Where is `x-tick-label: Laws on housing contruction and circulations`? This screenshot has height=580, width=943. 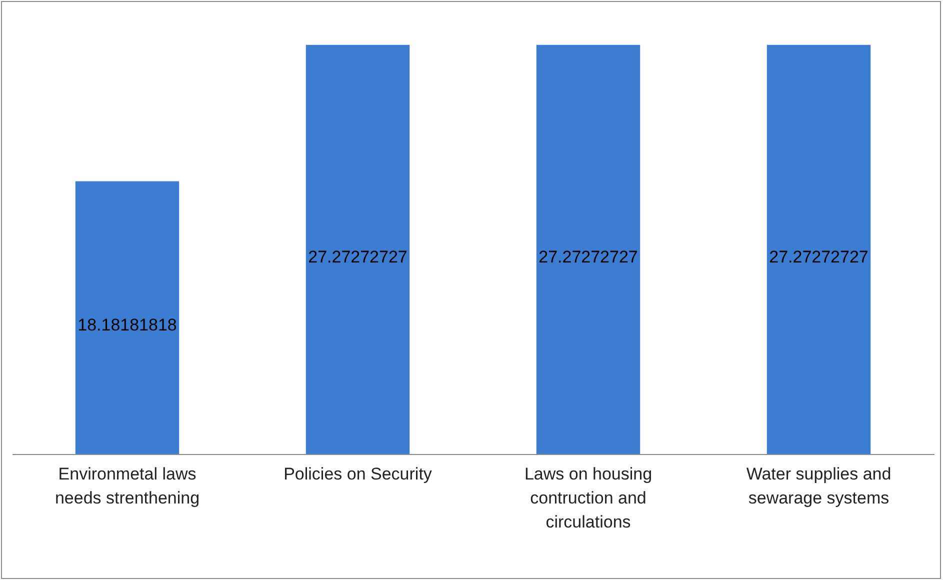 x-tick-label: Laws on housing contruction and circulations is located at coordinates (588, 498).